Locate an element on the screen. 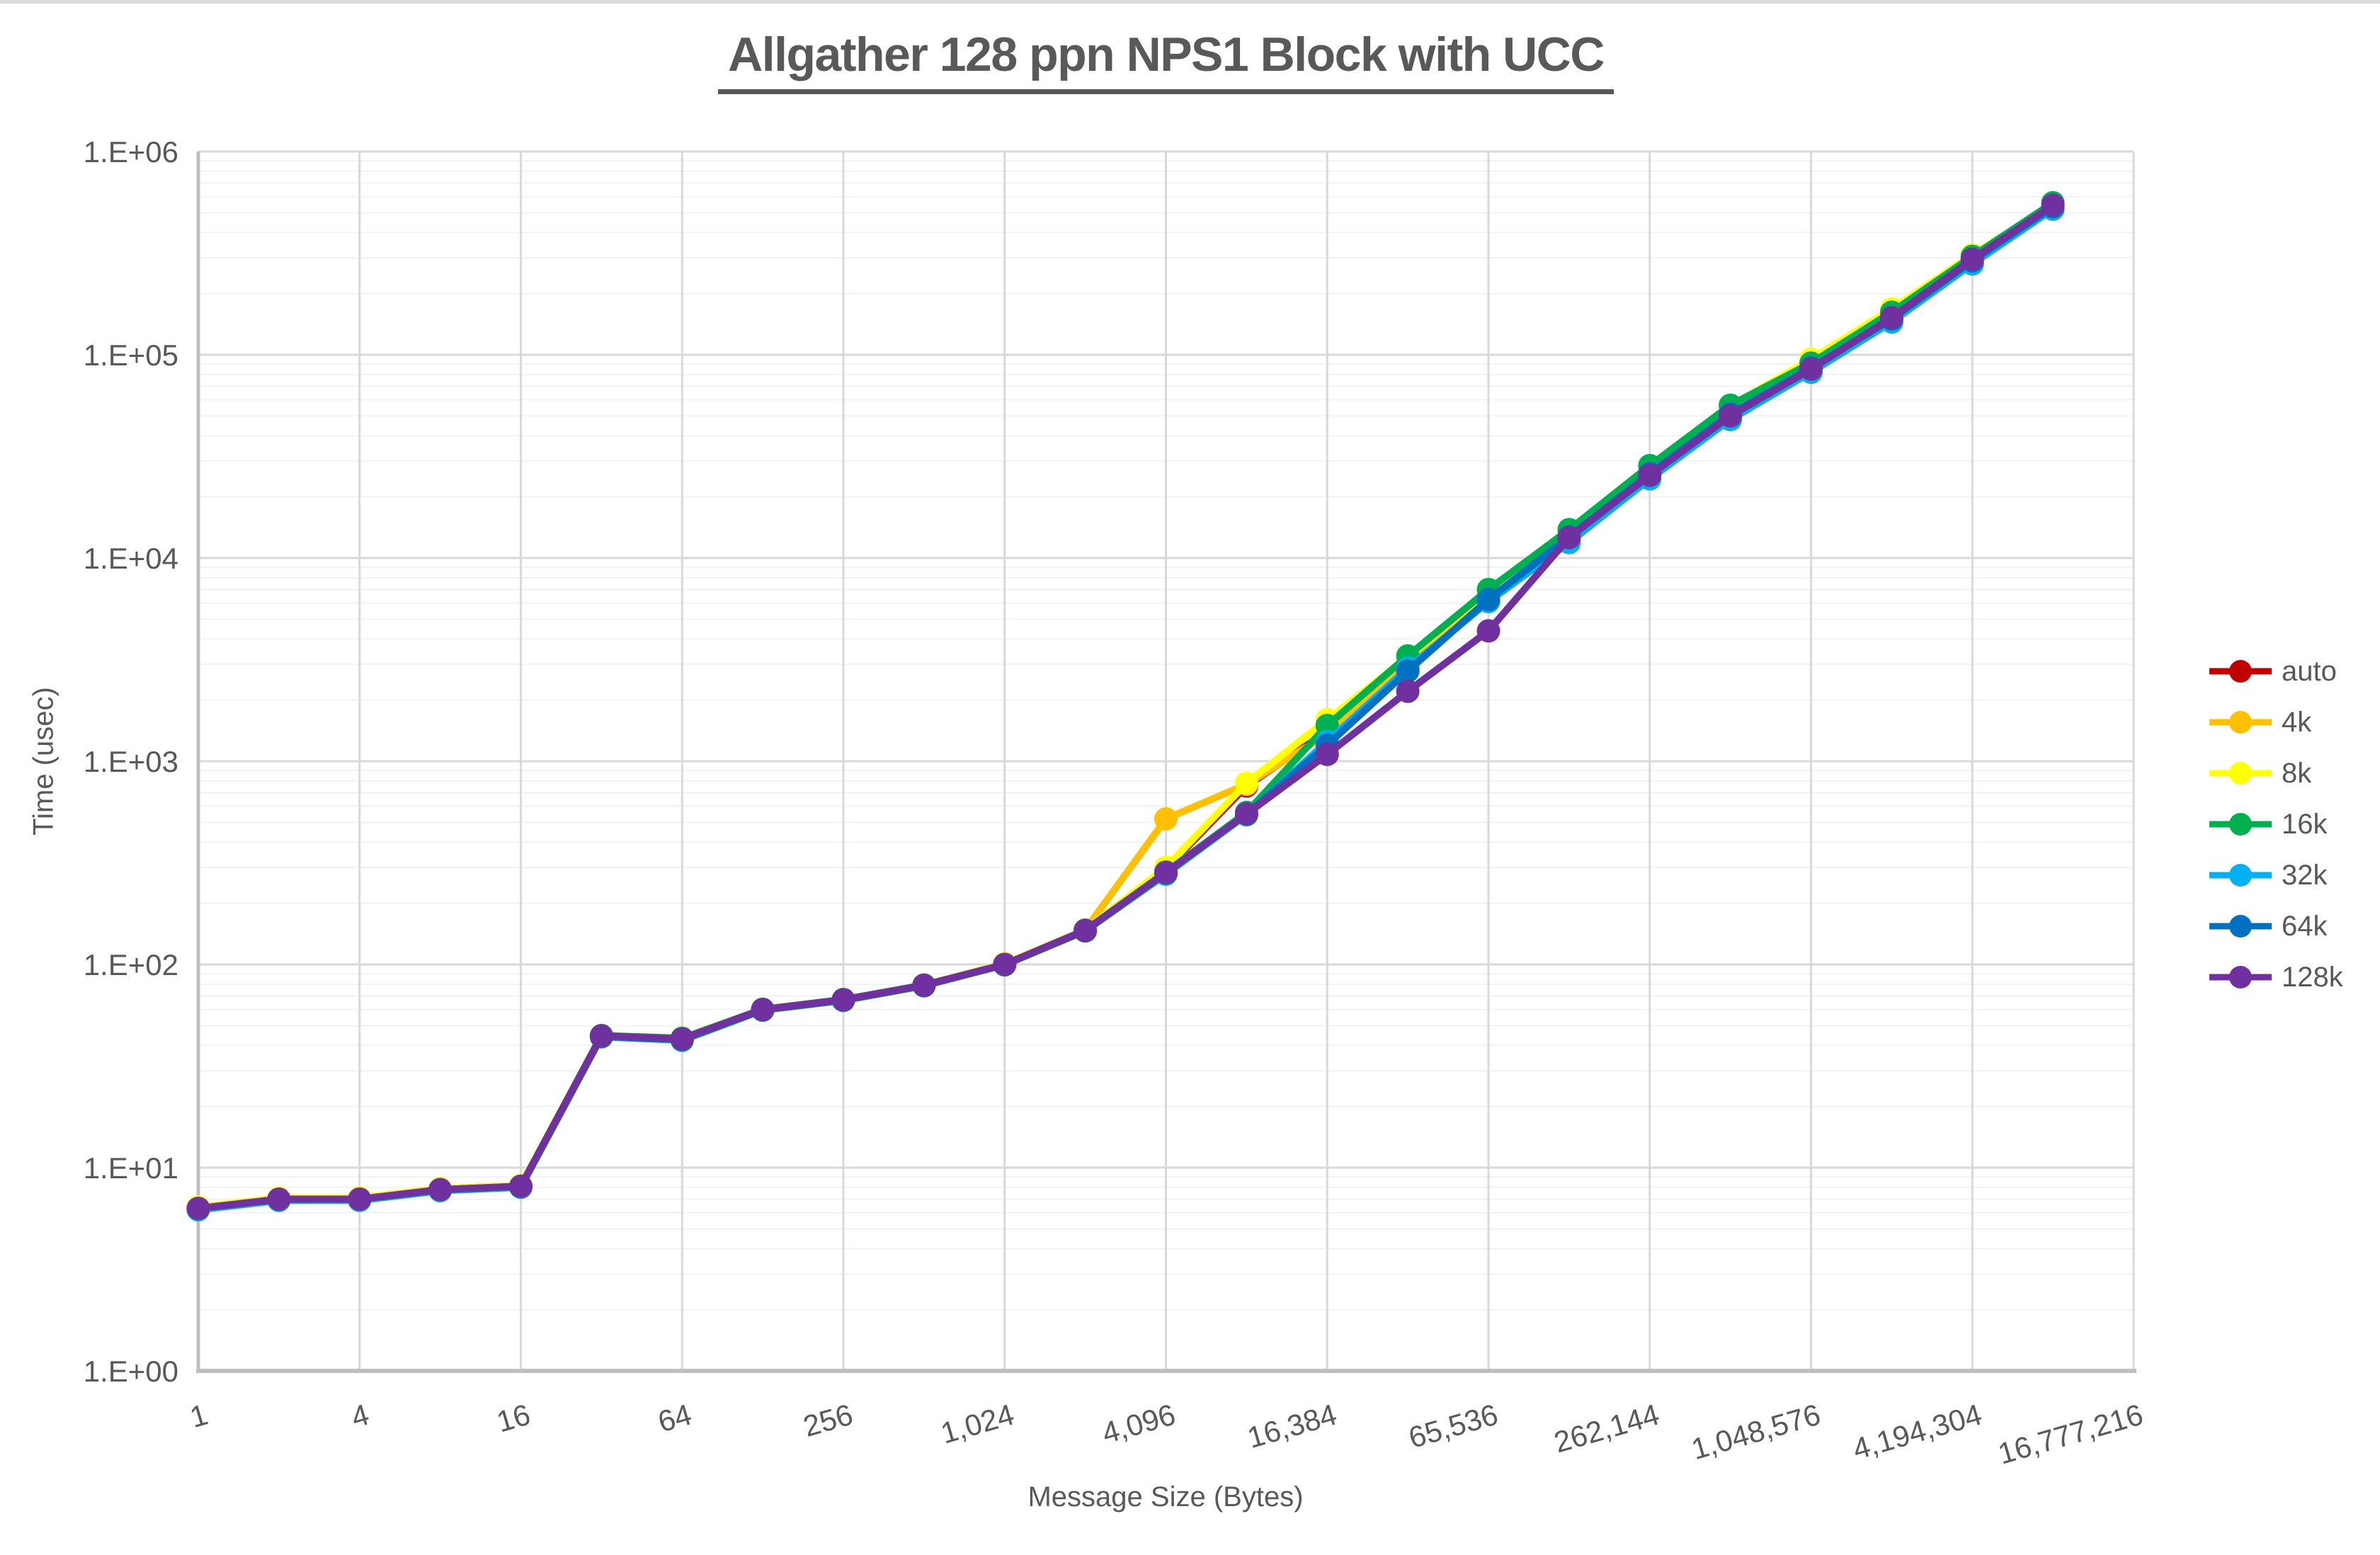 This screenshot has height=1555, width=2380. x-tick-label: 4 is located at coordinates (360, 1415).